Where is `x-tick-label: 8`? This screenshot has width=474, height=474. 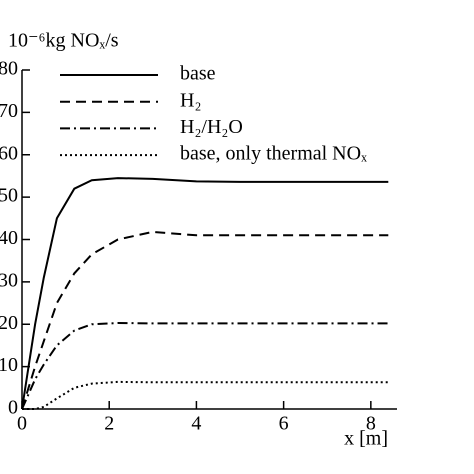
x-tick-label: 8 is located at coordinates (371, 424).